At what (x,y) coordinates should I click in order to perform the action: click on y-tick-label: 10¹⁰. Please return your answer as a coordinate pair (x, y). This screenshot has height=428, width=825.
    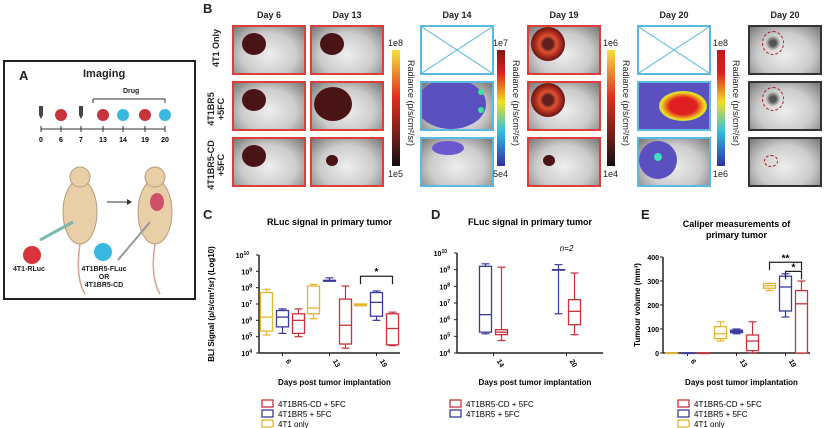
    Looking at the image, I should click on (243, 255).